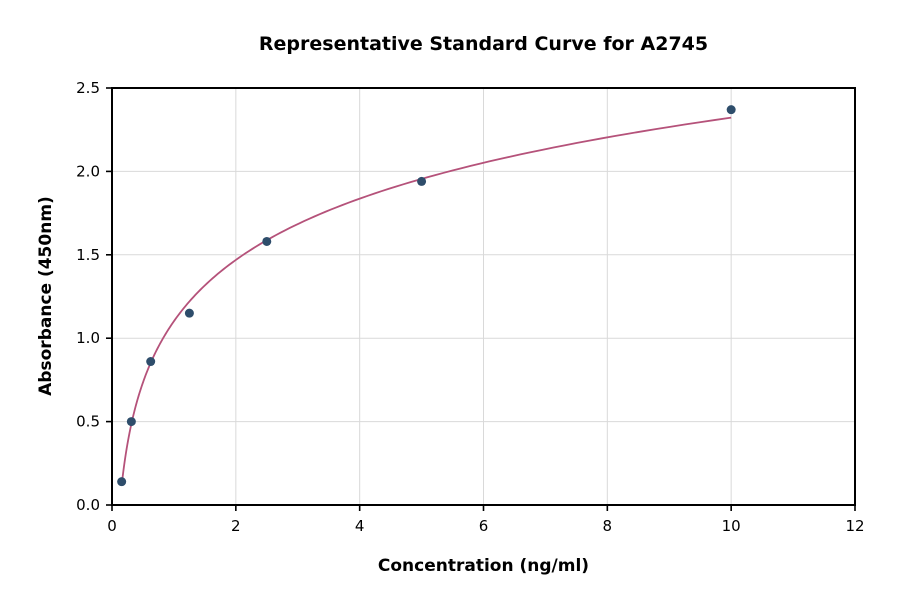 The image size is (900, 594). I want to click on y-tick-label: 2.0, so click(88, 171).